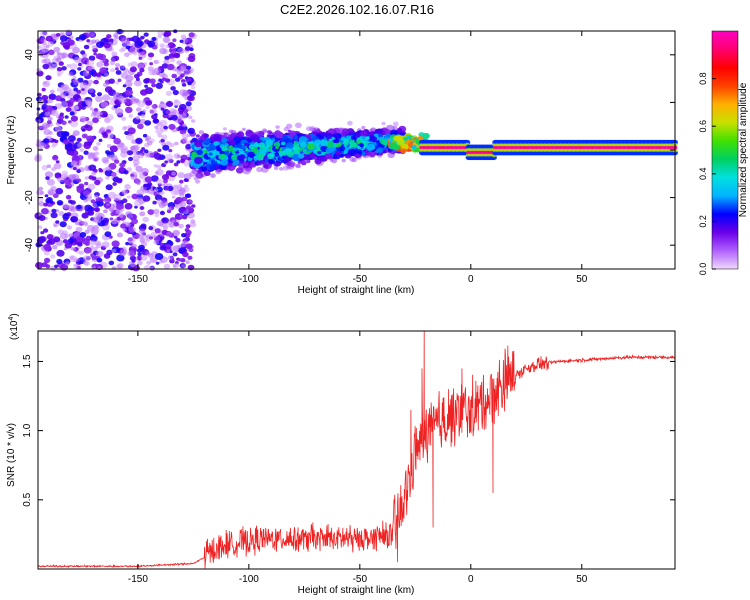  Describe the element at coordinates (360, 579) in the screenshot. I see `snr-x-tick-label-2: -50` at that location.